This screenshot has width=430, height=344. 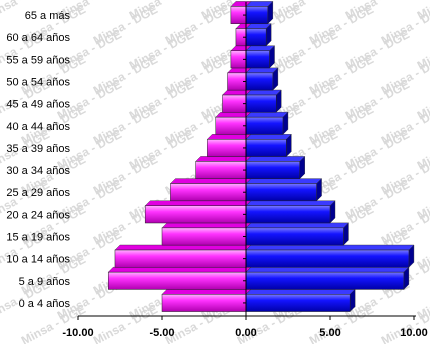 What do you see at coordinates (77, 333) in the screenshot?
I see `x-tick-label: -10.00` at bounding box center [77, 333].